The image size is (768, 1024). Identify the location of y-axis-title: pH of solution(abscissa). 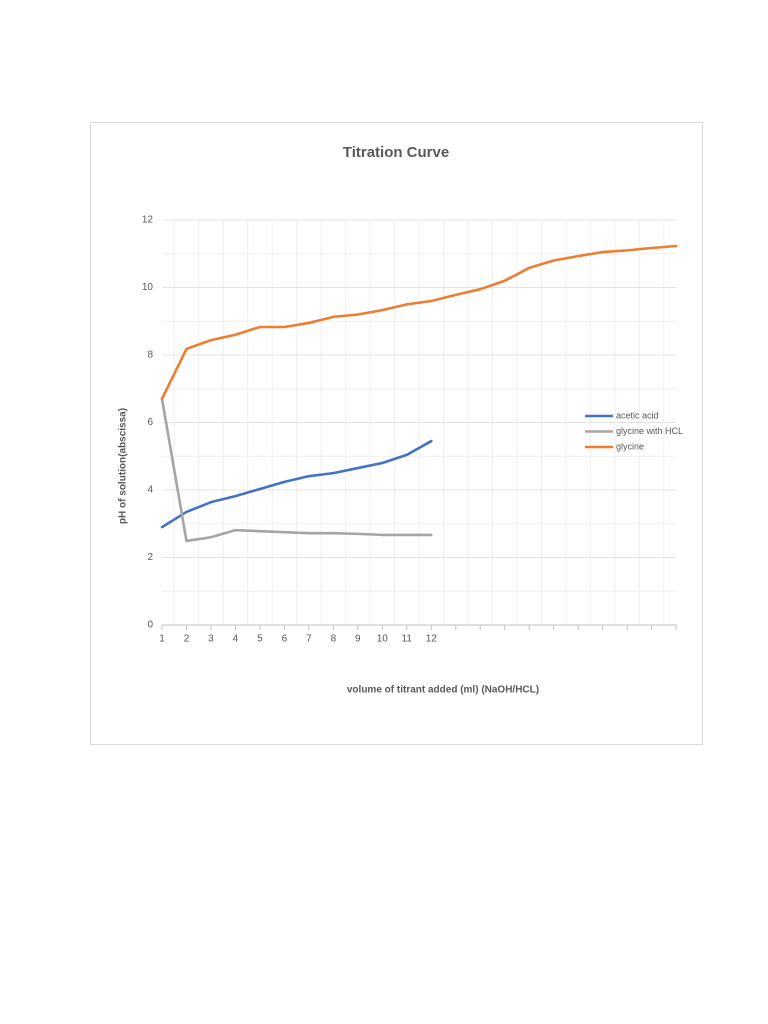
(123, 466).